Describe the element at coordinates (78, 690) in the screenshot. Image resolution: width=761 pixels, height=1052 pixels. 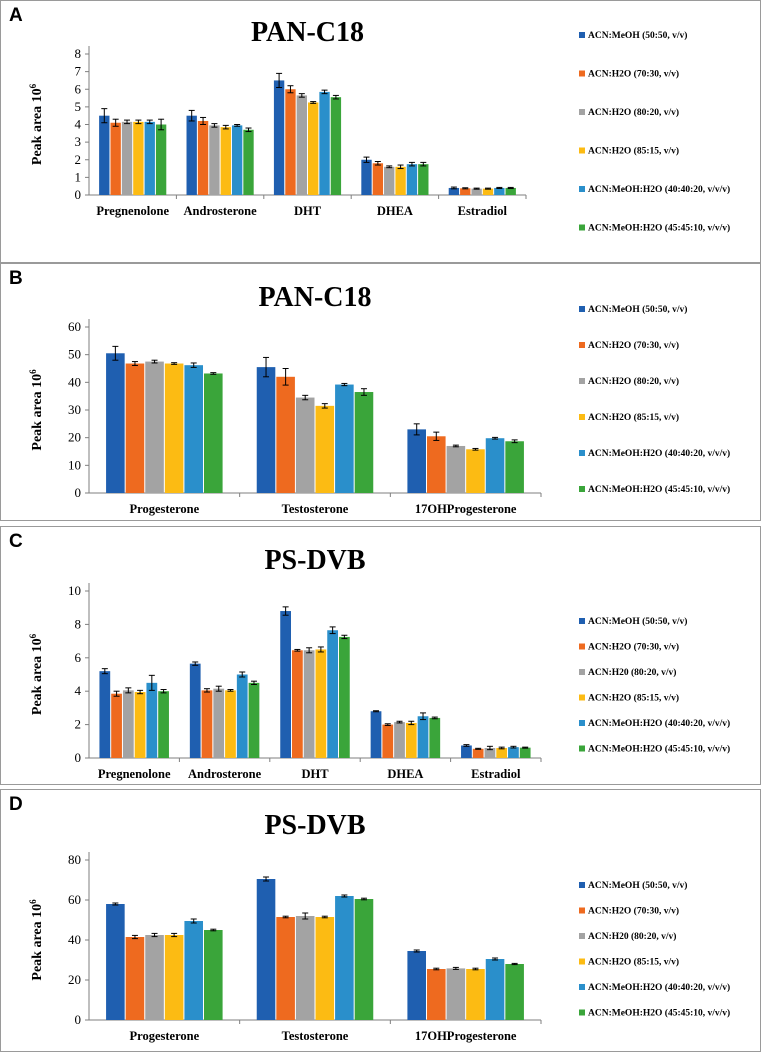
I see `y-tick-label-c: 4` at that location.